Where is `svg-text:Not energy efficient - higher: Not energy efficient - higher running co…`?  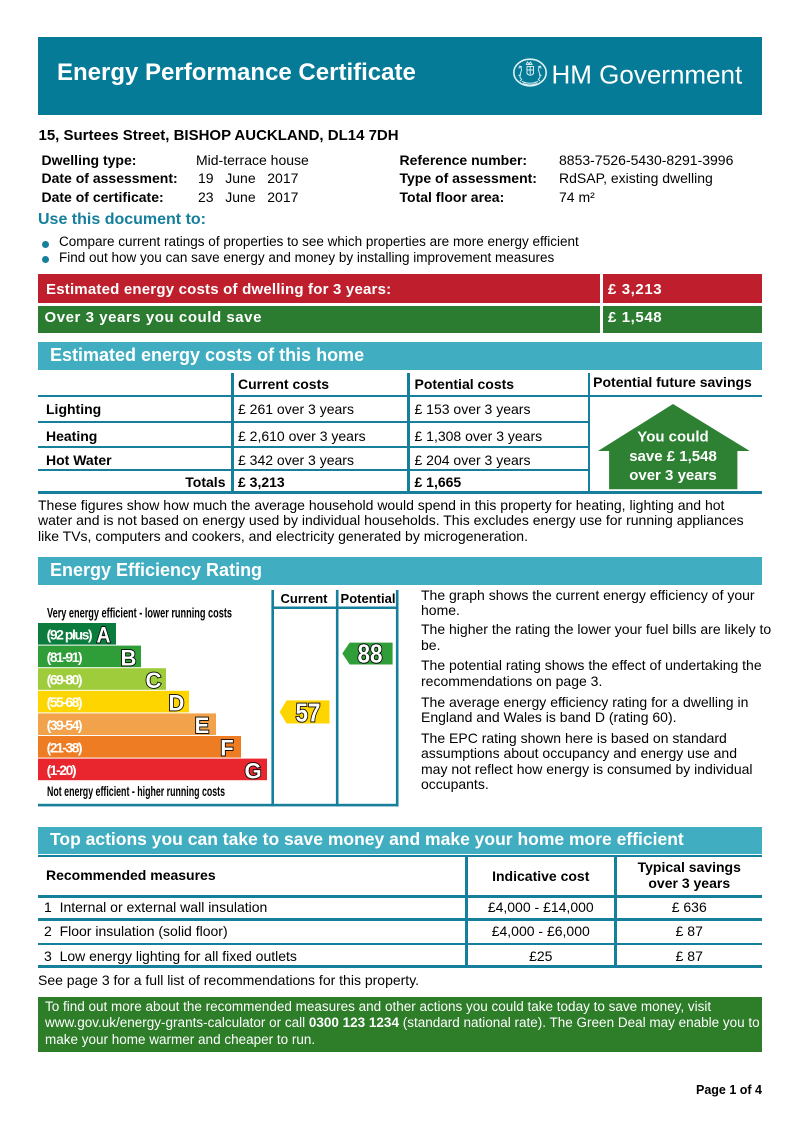 svg-text:Not energy efficient - higher: Not energy efficient - higher running co… is located at coordinates (136, 791).